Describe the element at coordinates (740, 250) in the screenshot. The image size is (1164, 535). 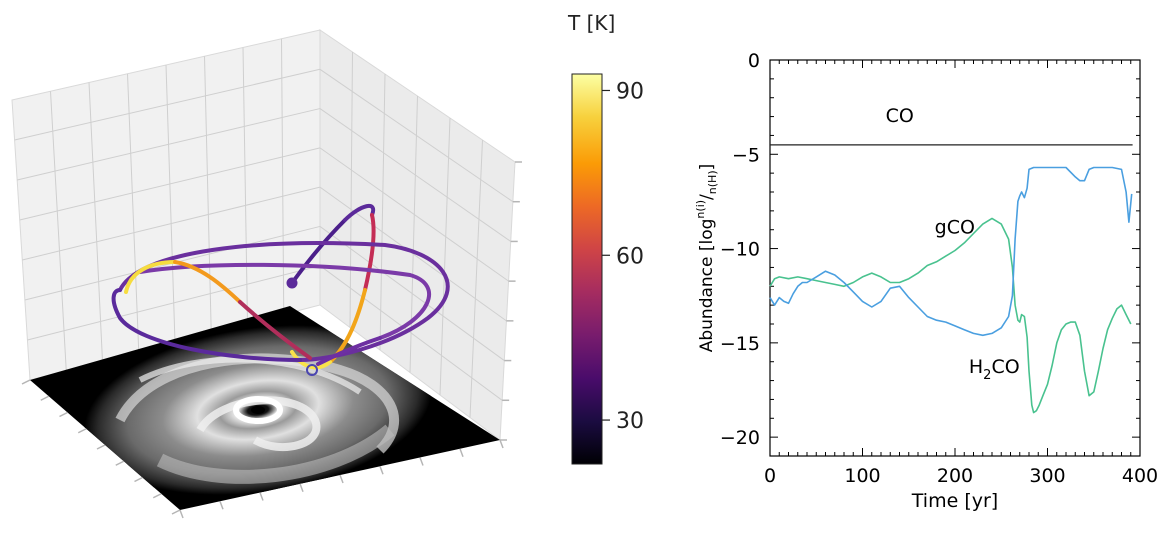
I see `y-tick-label: −10` at that location.